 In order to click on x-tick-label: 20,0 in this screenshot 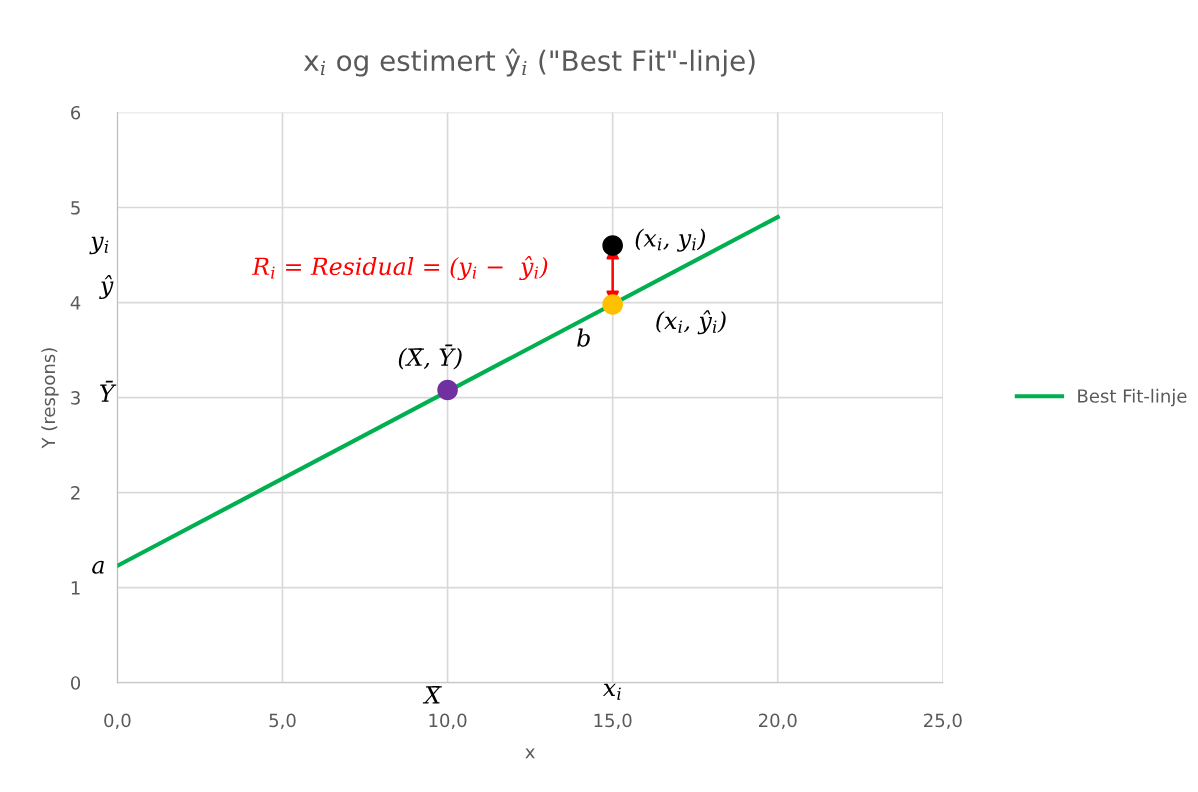, I will do `click(777, 721)`.